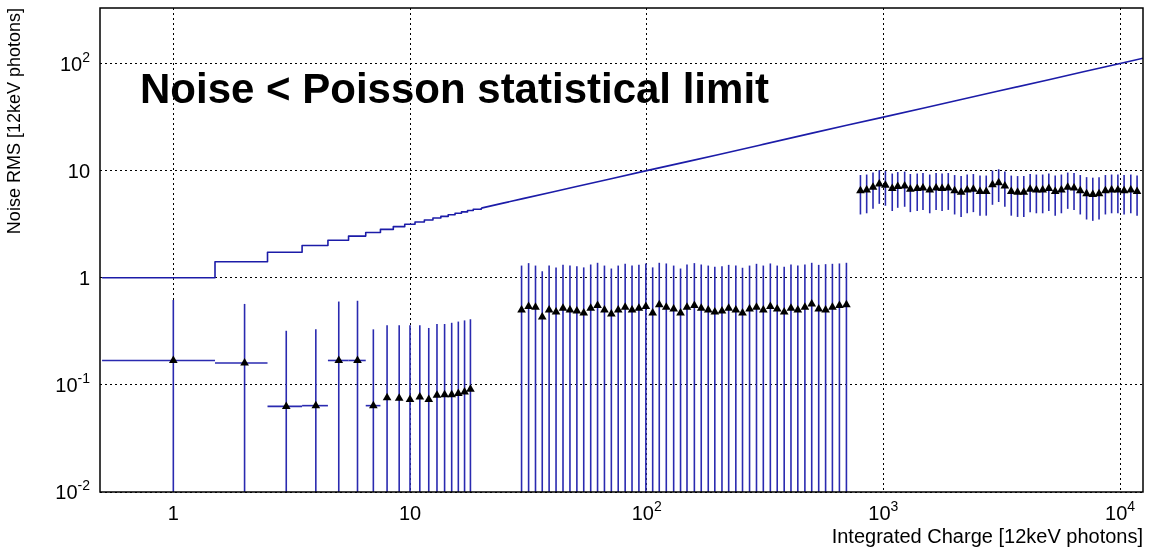  What do you see at coordinates (987, 535) in the screenshot?
I see `x-axis-title: Integrated Charge [12keV photons]` at bounding box center [987, 535].